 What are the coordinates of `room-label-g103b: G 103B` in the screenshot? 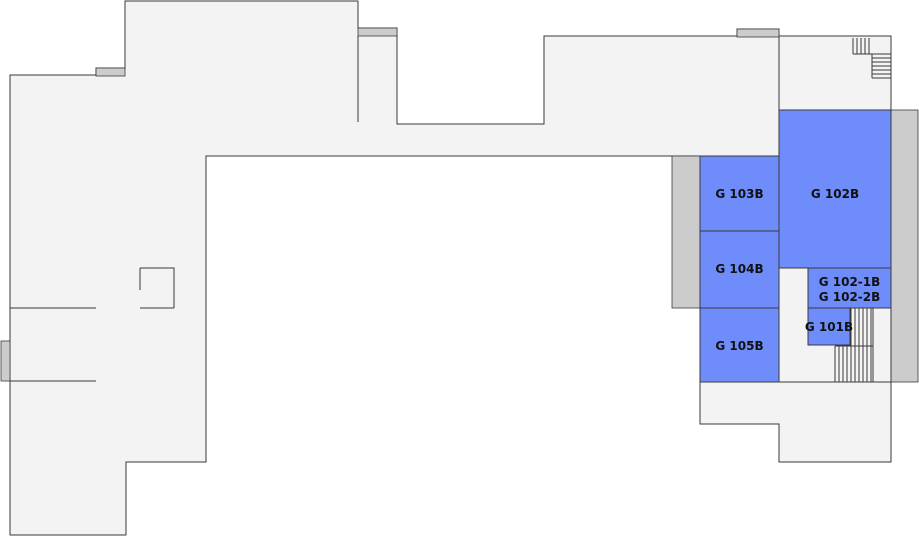 It's located at (739, 194).